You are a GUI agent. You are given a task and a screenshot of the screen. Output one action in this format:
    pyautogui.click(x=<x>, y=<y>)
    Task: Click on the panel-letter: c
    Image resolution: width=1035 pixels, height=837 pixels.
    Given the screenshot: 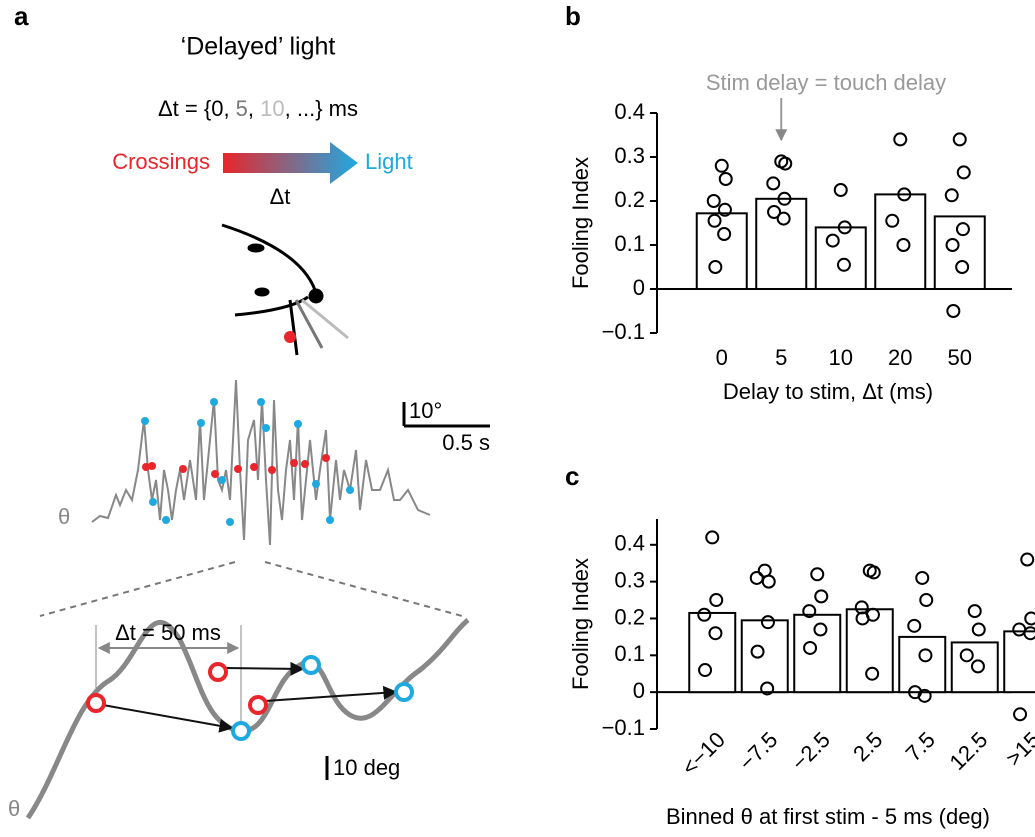 What is the action you would take?
    pyautogui.click(x=572, y=476)
    